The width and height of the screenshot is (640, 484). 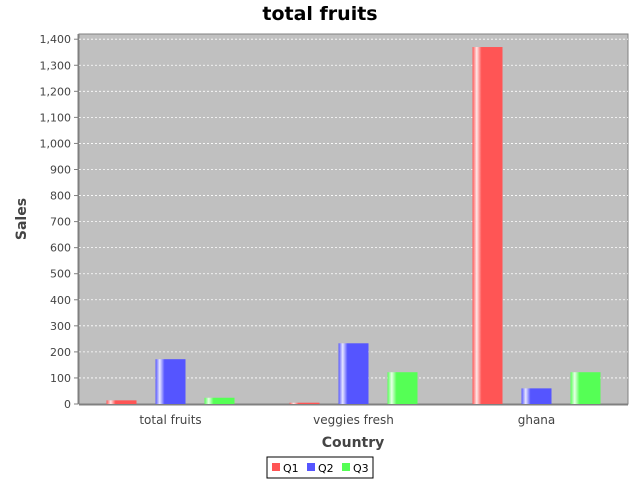 What do you see at coordinates (487, 225) in the screenshot?
I see `bar-ghana-q1` at bounding box center [487, 225].